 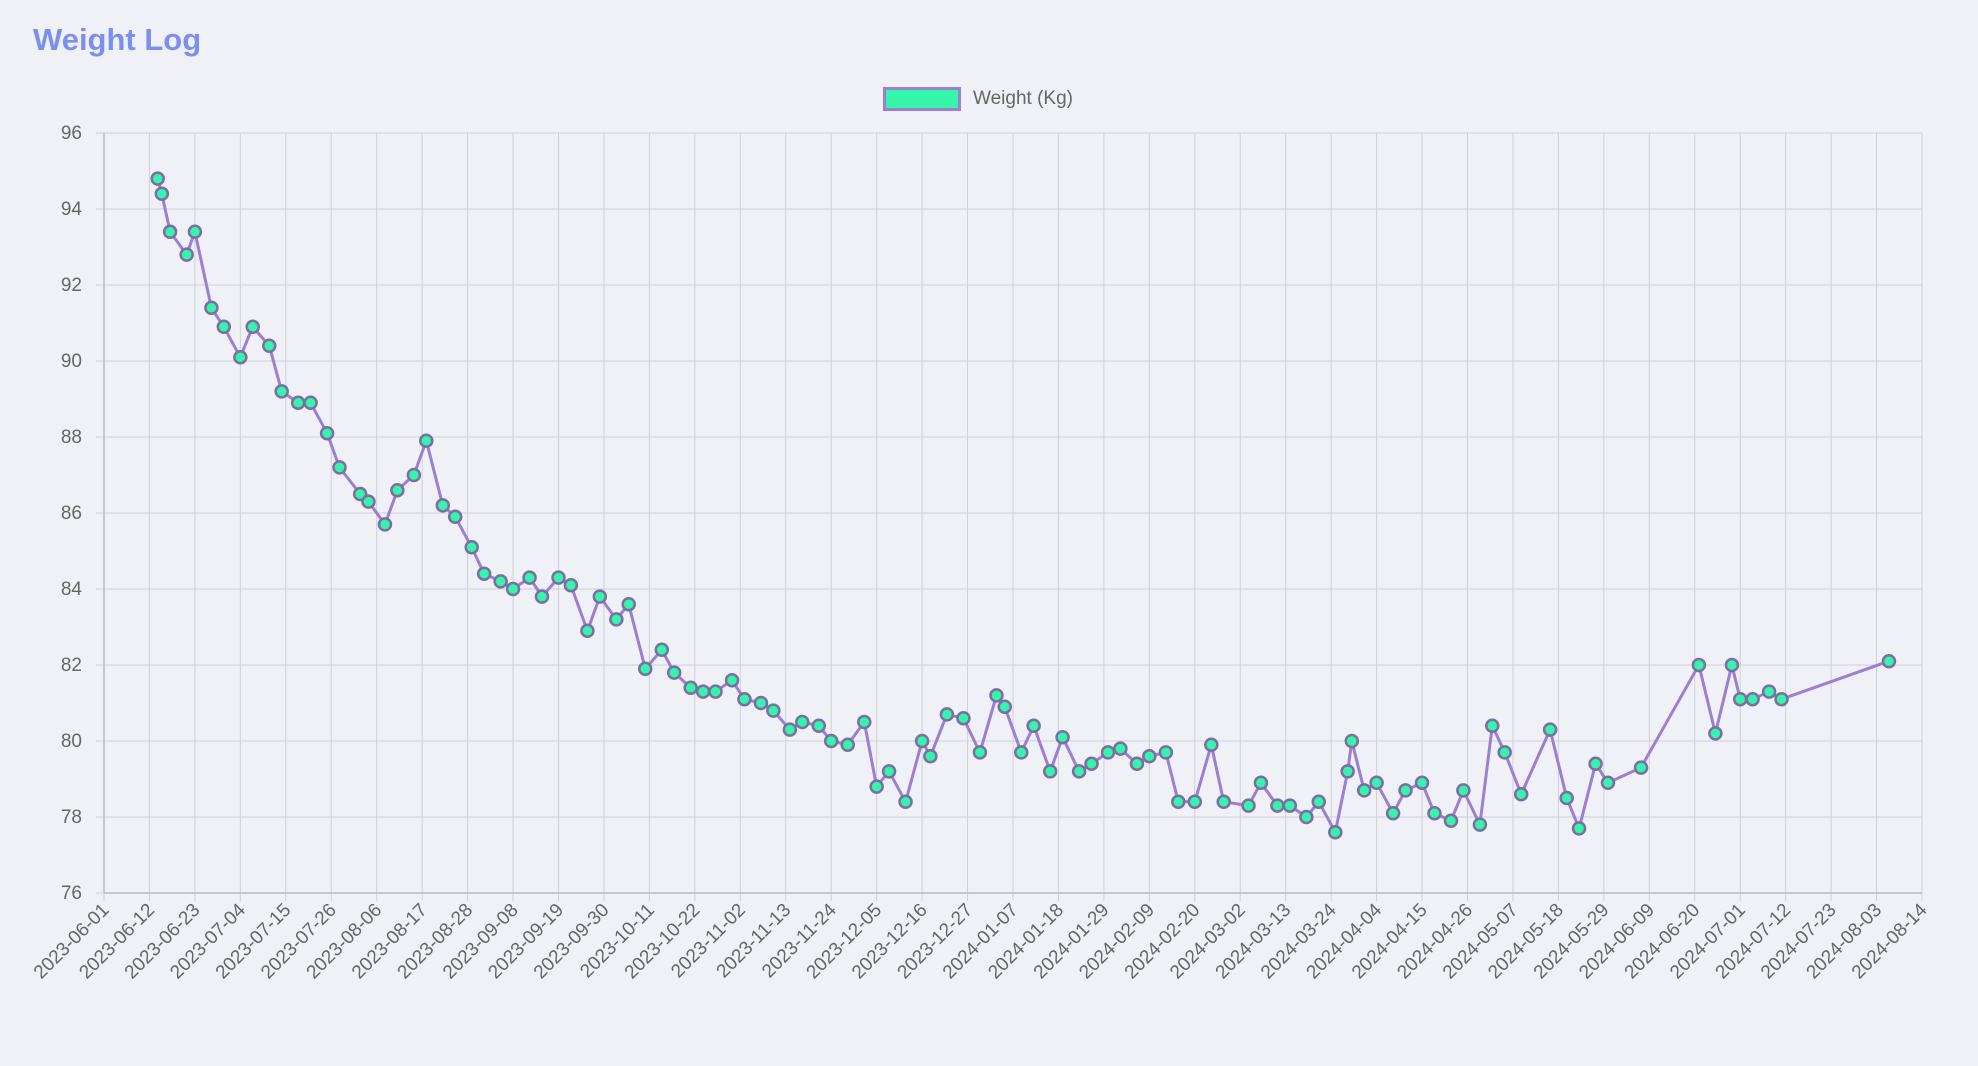 I want to click on chart-legend: Weight (Kg), so click(x=978, y=99).